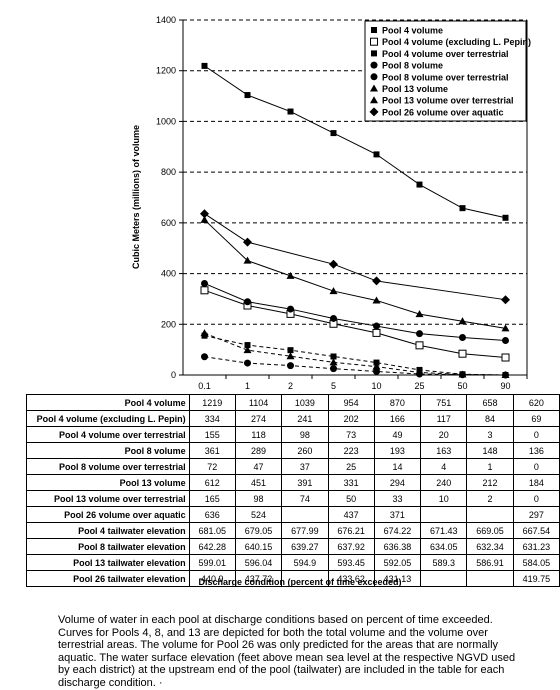  Describe the element at coordinates (212, 402) in the screenshot. I see `table-cell: 1219` at that location.